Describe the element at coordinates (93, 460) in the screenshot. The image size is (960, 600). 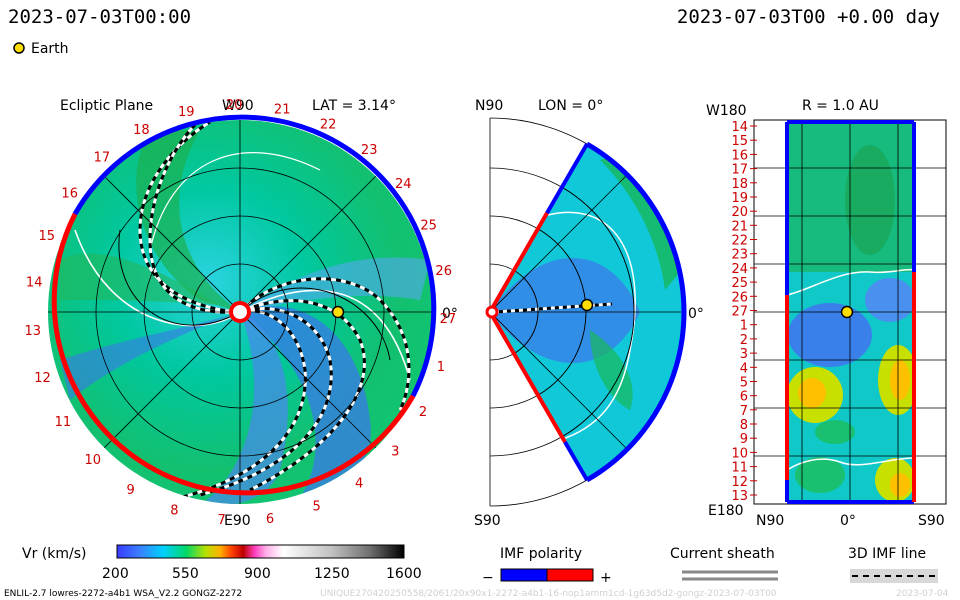
I see `carrington-label: 10` at that location.